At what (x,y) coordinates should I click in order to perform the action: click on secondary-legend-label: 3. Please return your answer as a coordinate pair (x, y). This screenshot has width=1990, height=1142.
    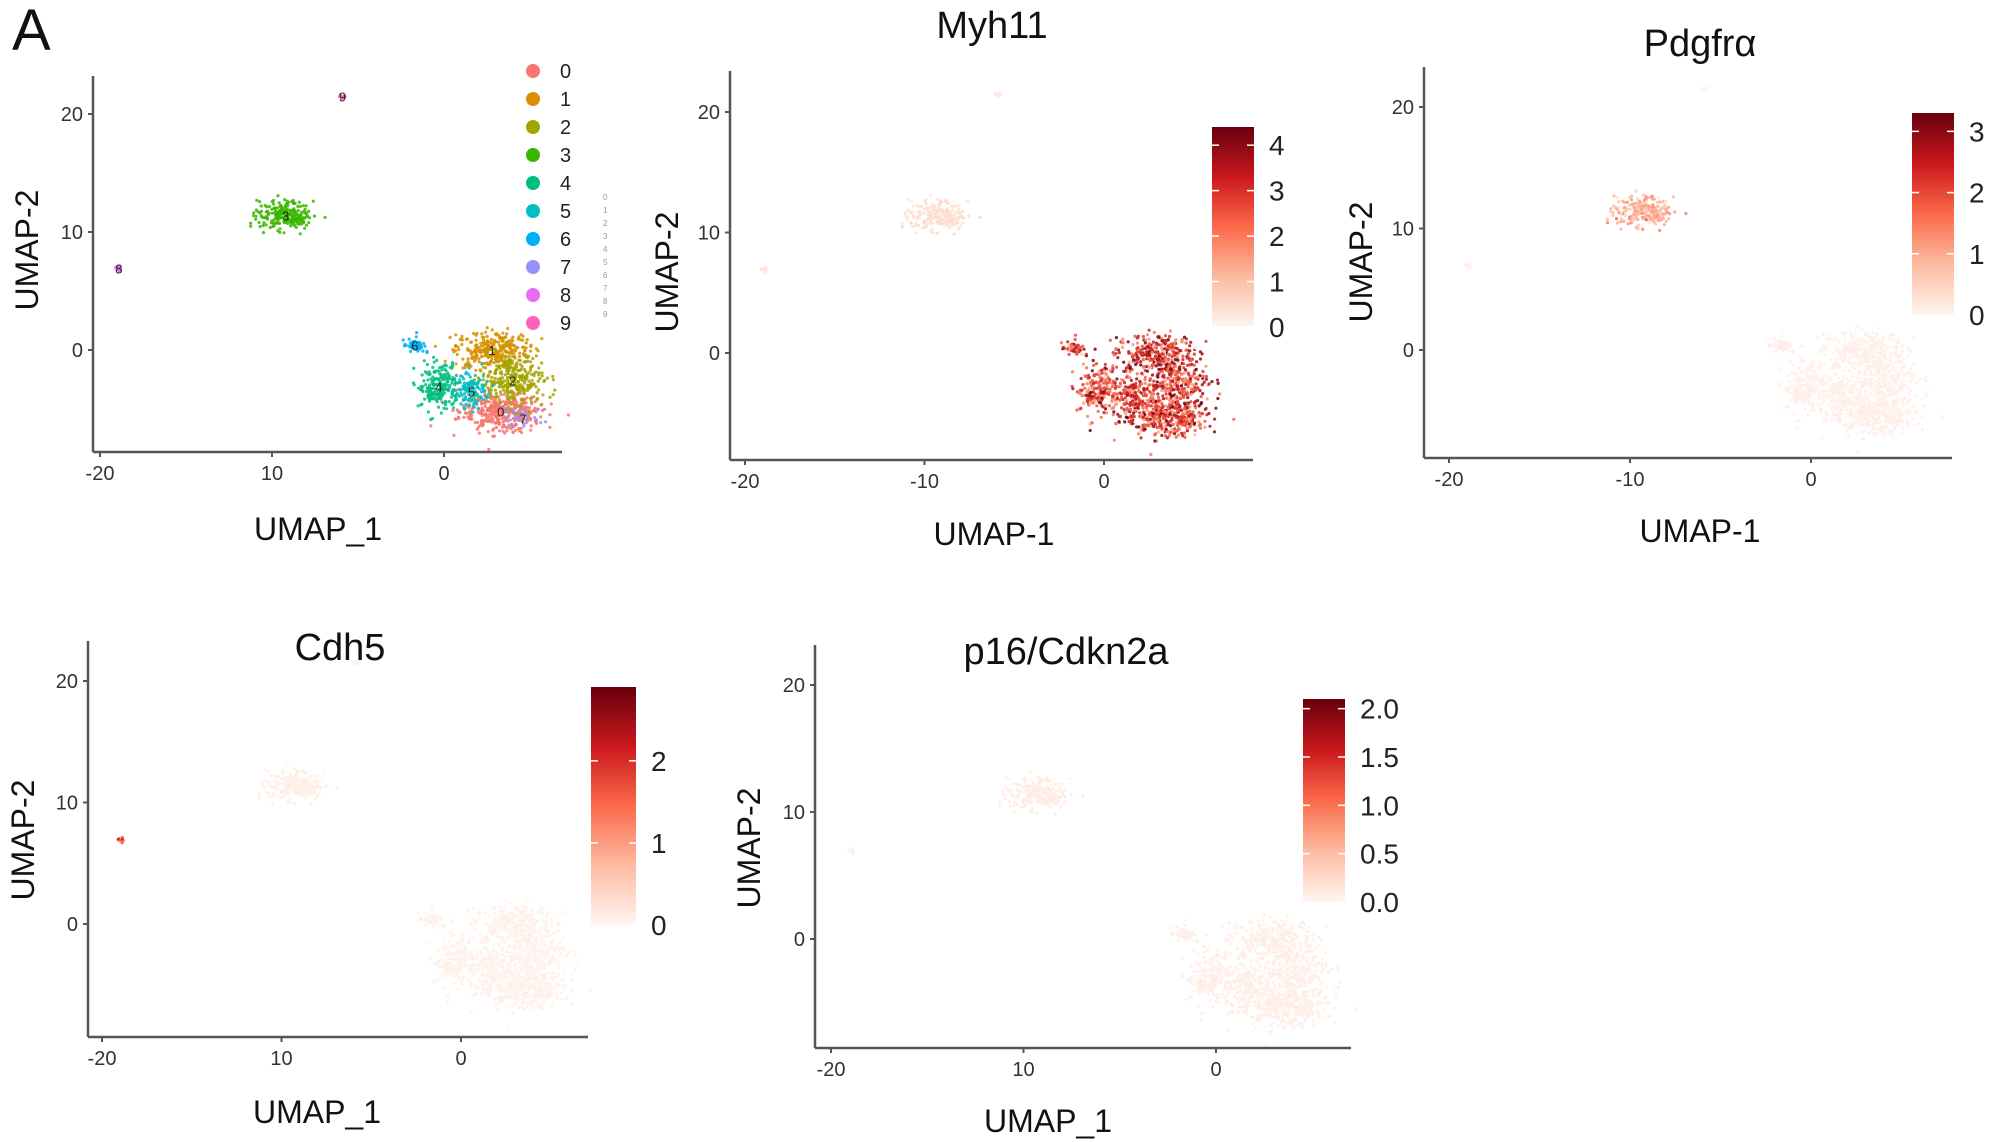
    Looking at the image, I should click on (605, 236).